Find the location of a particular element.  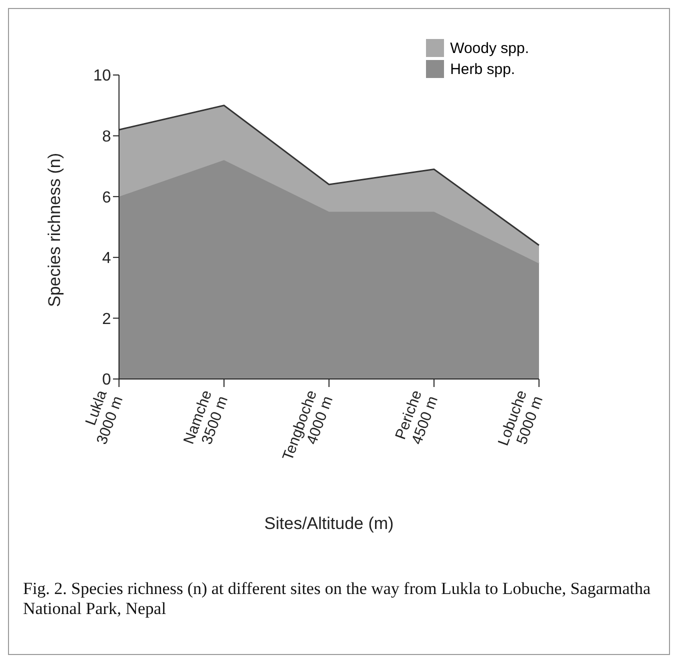

y-tick-label: 4 is located at coordinates (107, 259).